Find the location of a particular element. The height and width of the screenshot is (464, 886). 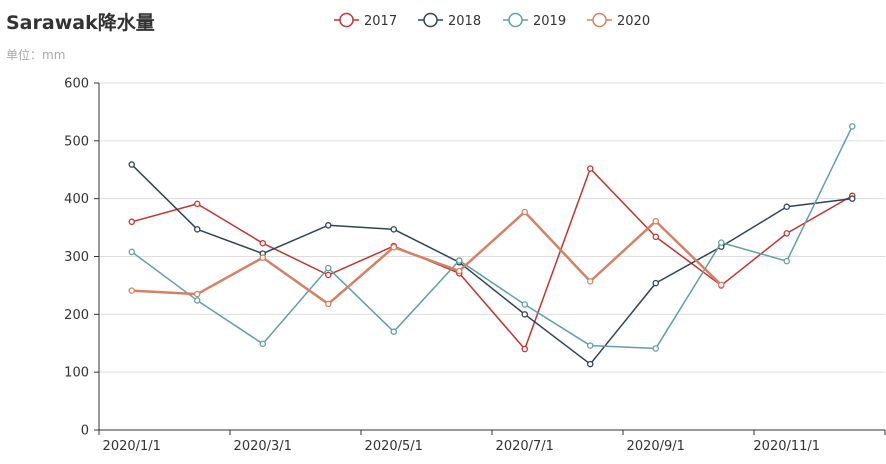

x-tick-label: 2020/11/1 is located at coordinates (786, 446).